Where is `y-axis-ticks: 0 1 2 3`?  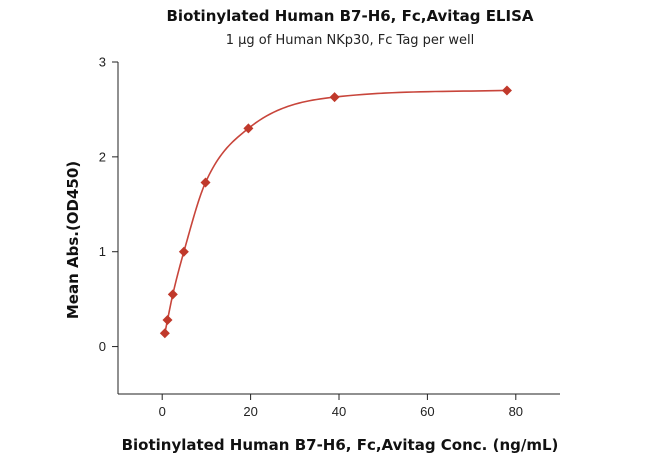
y-axis-ticks: 0 1 2 3 is located at coordinates (108, 204).